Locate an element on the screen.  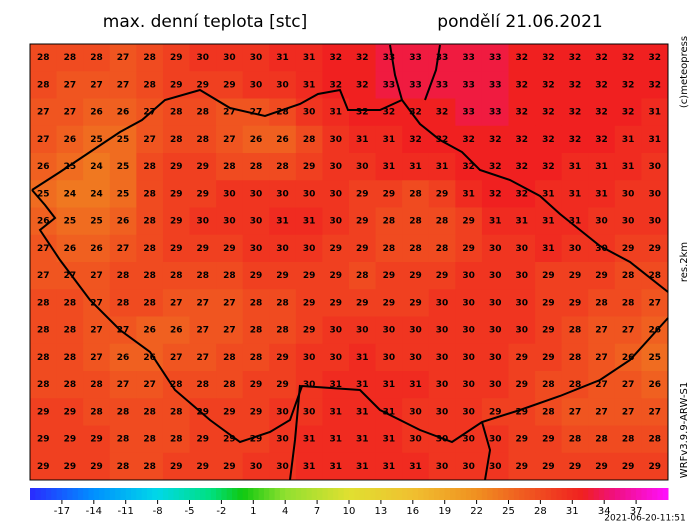
temperature-label: 33 is located at coordinates (495, 85).